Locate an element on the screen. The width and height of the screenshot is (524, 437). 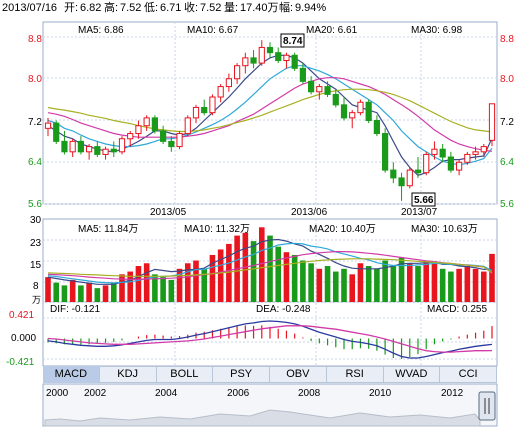
macd-tick: -0.421 is located at coordinates (20, 362).